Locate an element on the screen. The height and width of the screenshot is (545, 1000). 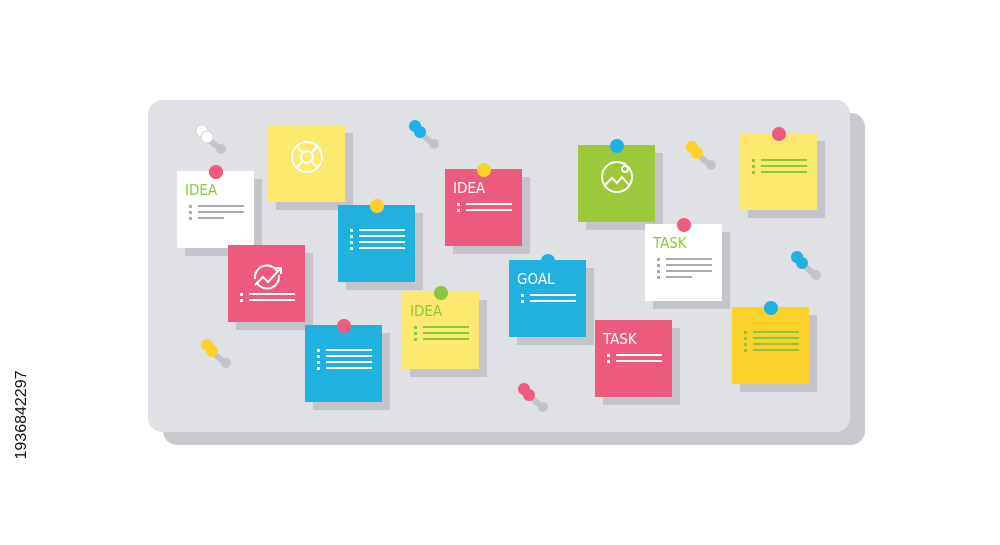
sticky-note: GOAL is located at coordinates (547, 298).